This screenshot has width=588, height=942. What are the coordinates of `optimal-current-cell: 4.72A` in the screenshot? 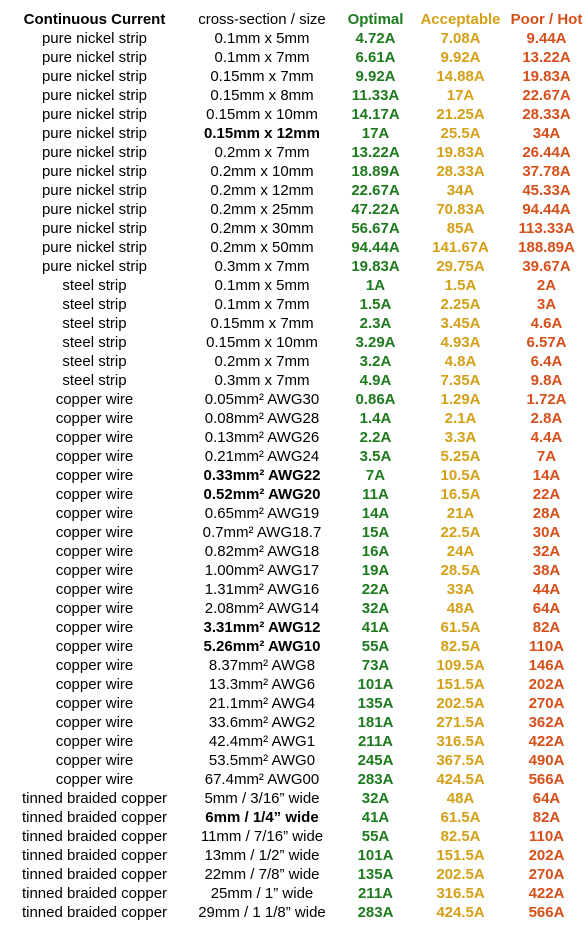 It's located at (375, 38).